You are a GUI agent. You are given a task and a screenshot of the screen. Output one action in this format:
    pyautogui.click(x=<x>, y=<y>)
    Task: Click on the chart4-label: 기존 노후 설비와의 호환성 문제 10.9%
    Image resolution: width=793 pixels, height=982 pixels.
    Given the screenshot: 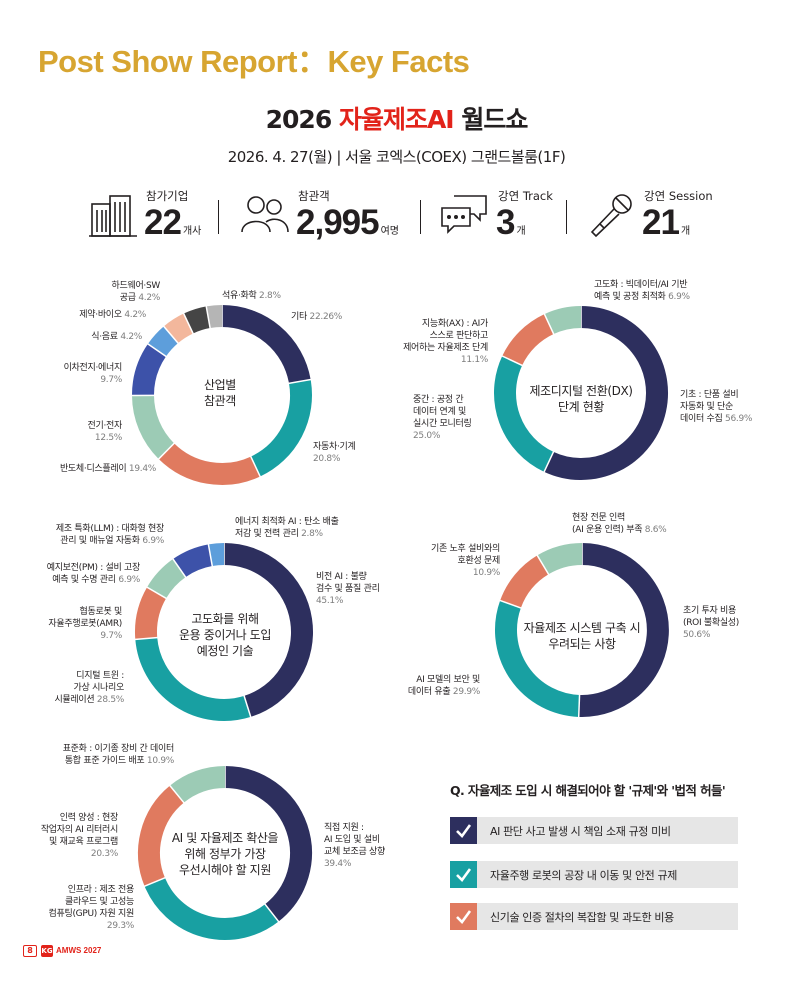 What is the action you would take?
    pyautogui.click(x=465, y=561)
    